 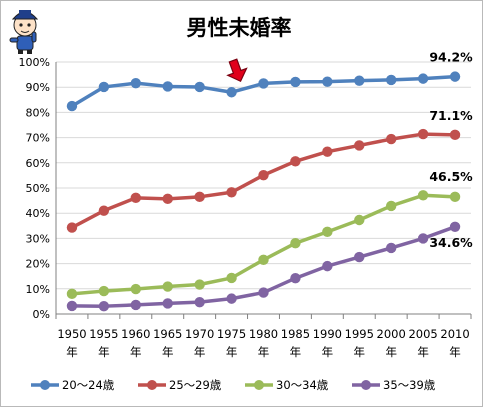 I want to click on x-tick-label: 1970 年, so click(x=199, y=343).